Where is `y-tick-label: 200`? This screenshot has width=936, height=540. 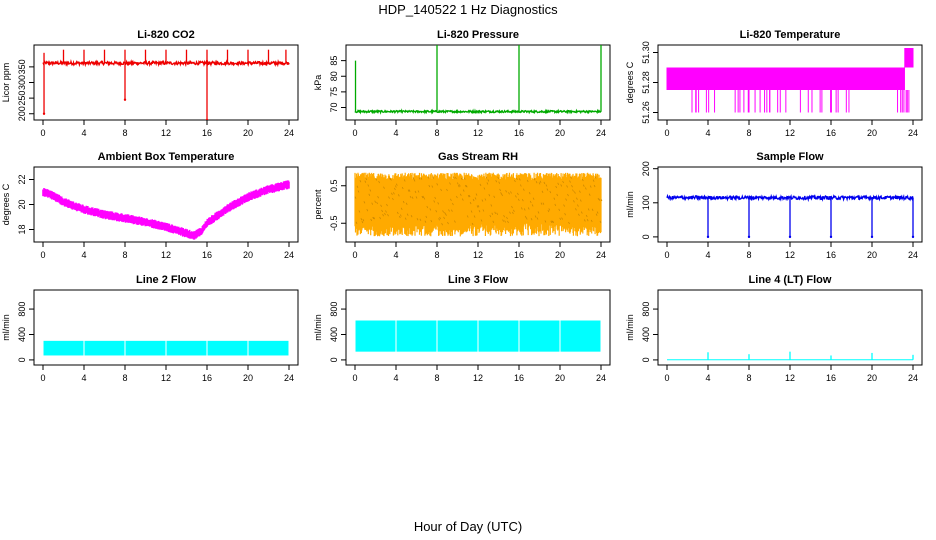 y-tick-label: 200 is located at coordinates (646, 168).